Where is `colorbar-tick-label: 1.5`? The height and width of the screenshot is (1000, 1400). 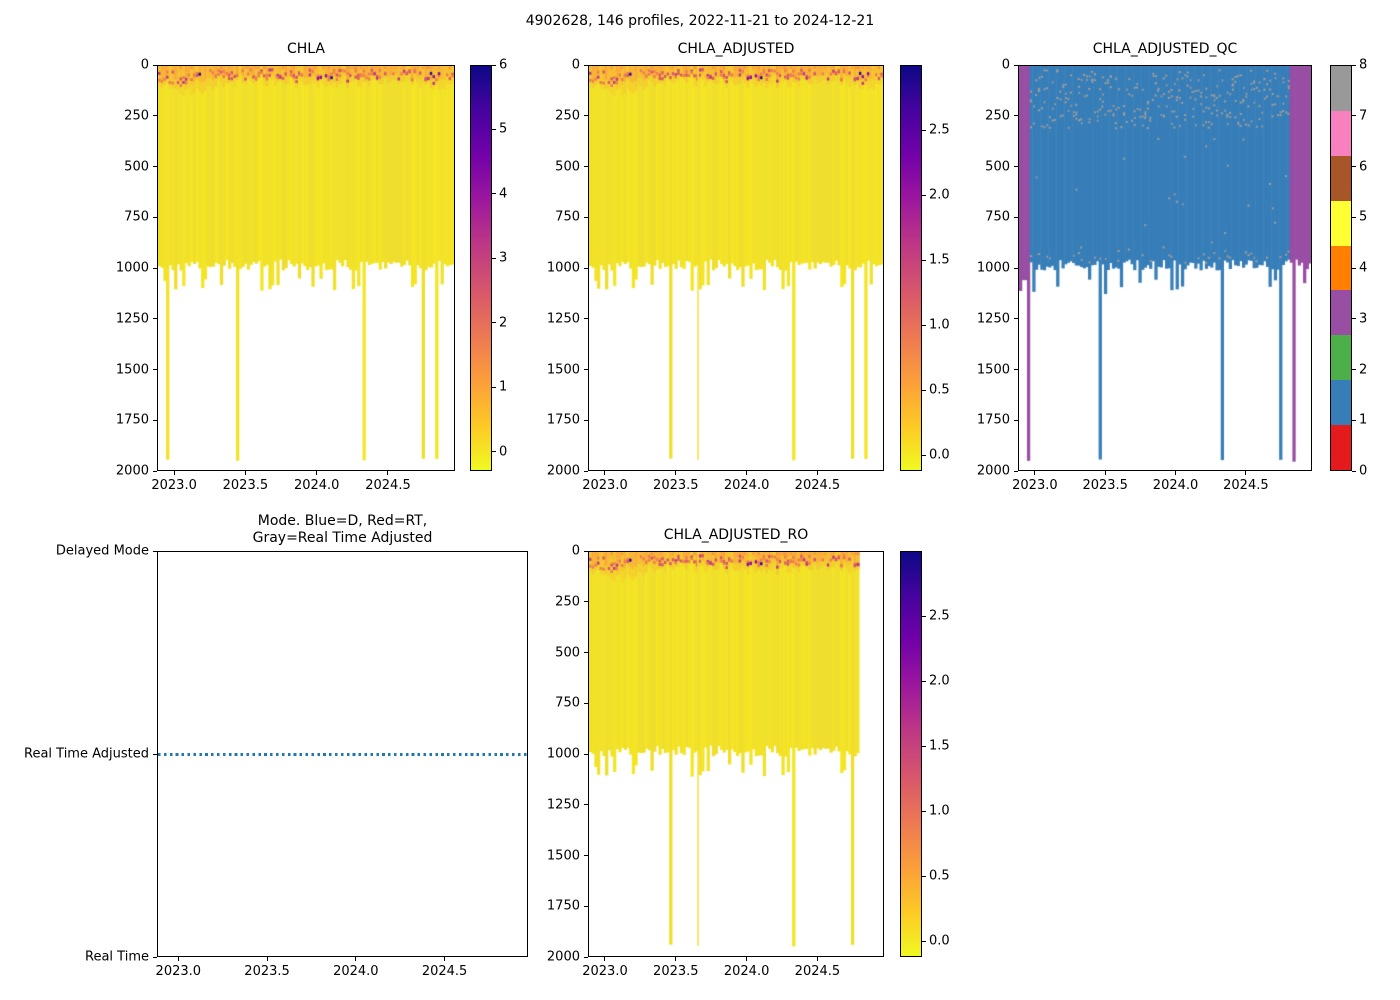 colorbar-tick-label: 1.5 is located at coordinates (939, 260).